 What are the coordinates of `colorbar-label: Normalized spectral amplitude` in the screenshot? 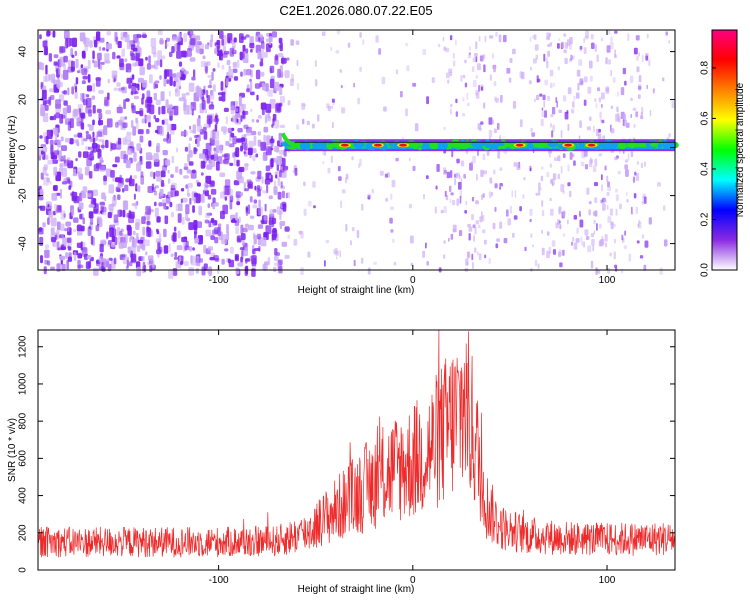 It's located at (740, 149).